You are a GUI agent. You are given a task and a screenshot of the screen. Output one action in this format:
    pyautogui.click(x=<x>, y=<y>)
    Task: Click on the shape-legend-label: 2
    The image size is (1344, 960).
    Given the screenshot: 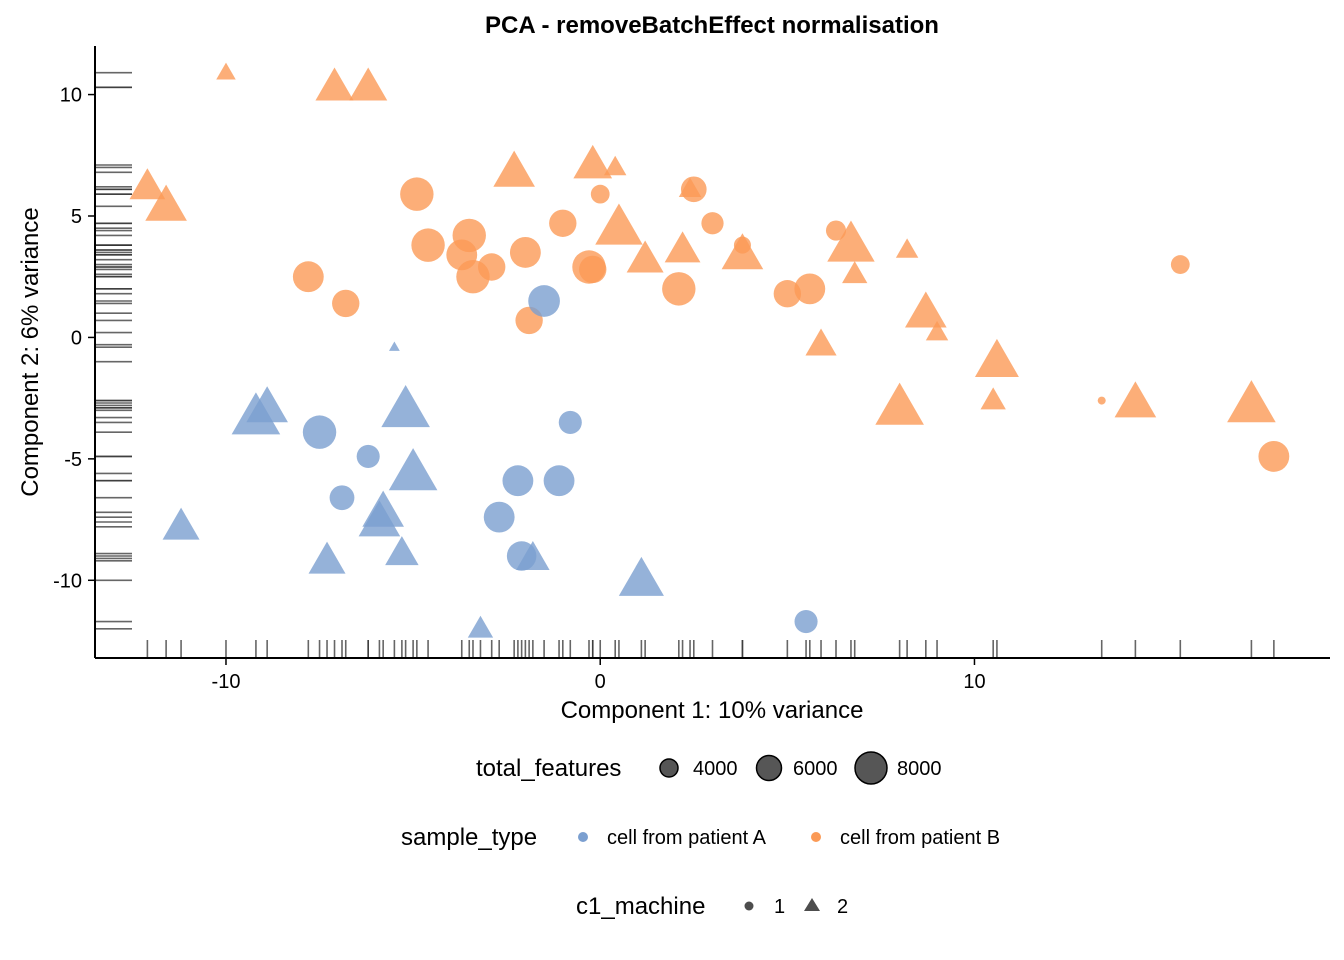 What is the action you would take?
    pyautogui.click(x=842, y=907)
    